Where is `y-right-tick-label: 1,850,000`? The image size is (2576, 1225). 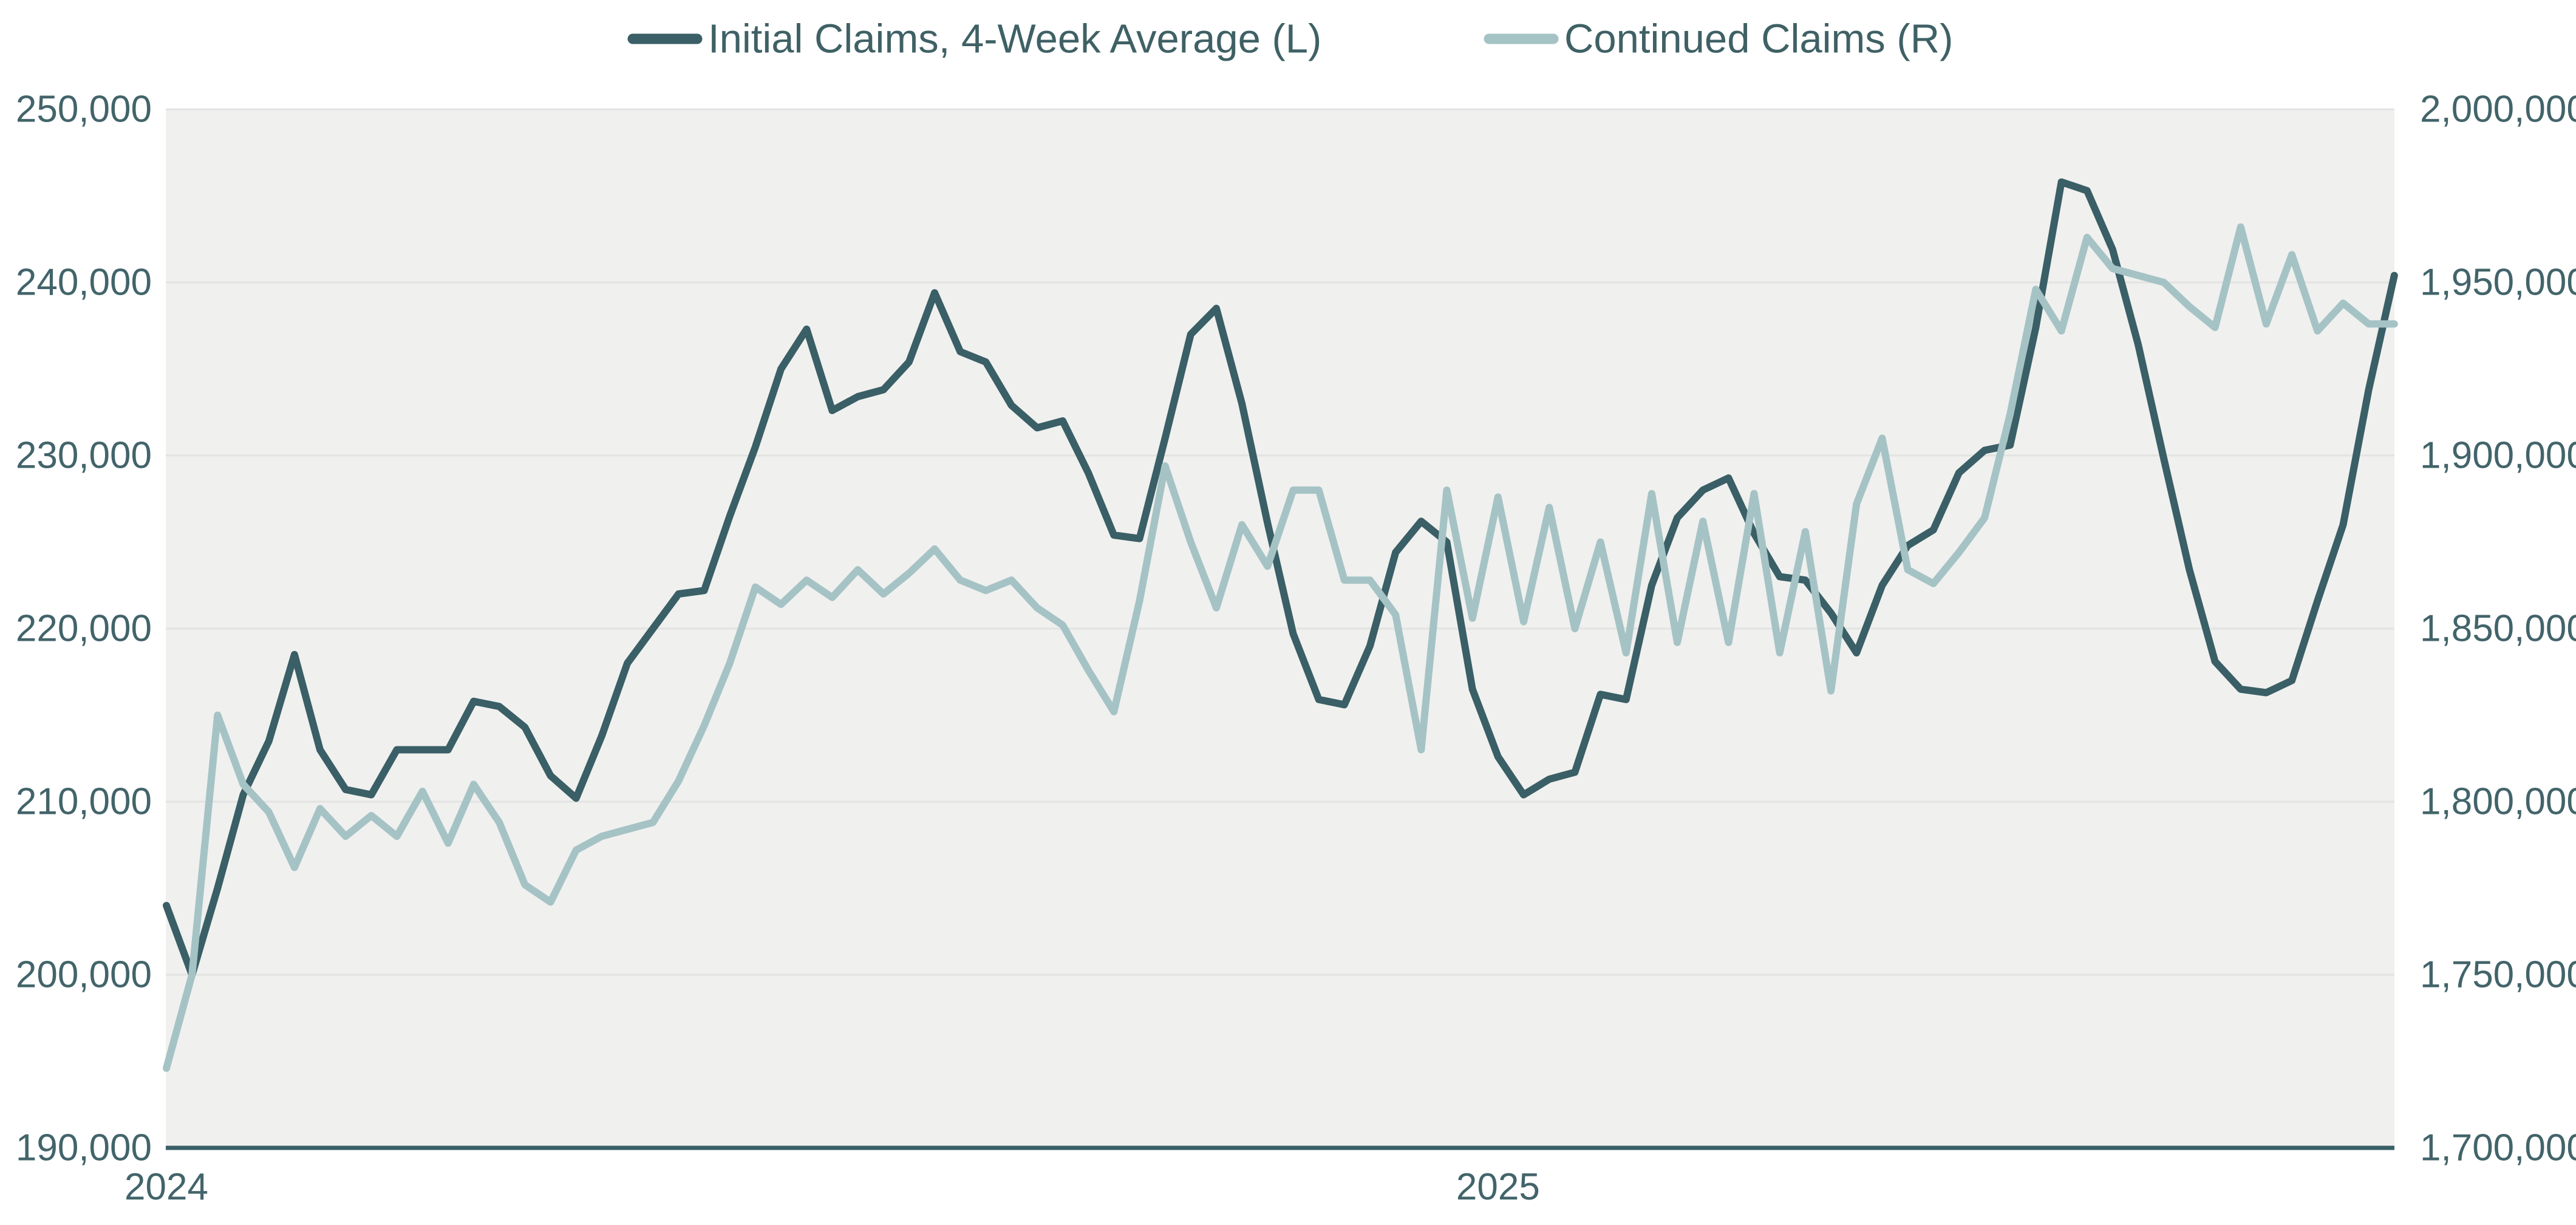
y-right-tick-label: 1,850,000 is located at coordinates (2498, 629).